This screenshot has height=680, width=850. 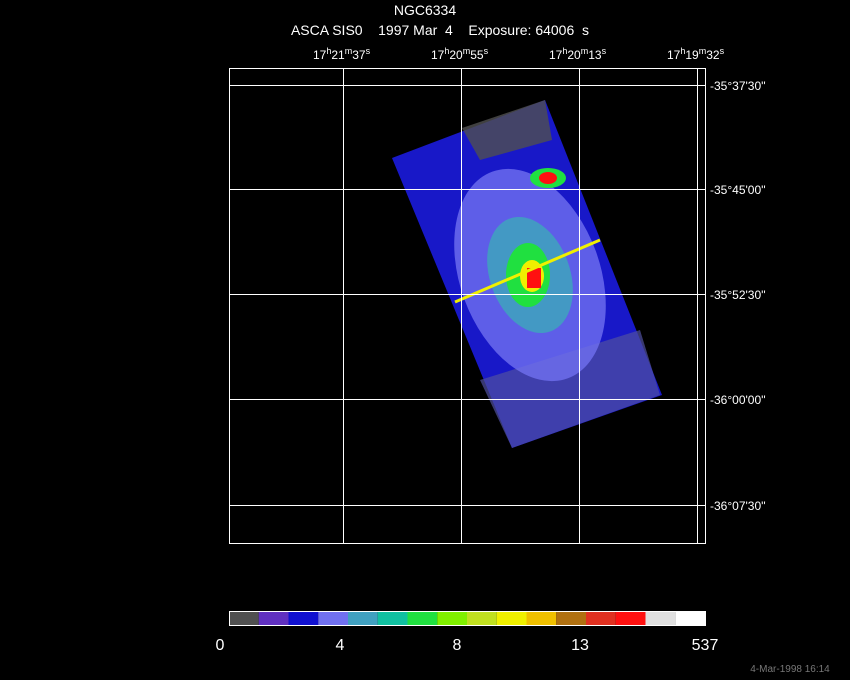 What do you see at coordinates (738, 86) in the screenshot?
I see `dec-tick-label: -35°37'30''` at bounding box center [738, 86].